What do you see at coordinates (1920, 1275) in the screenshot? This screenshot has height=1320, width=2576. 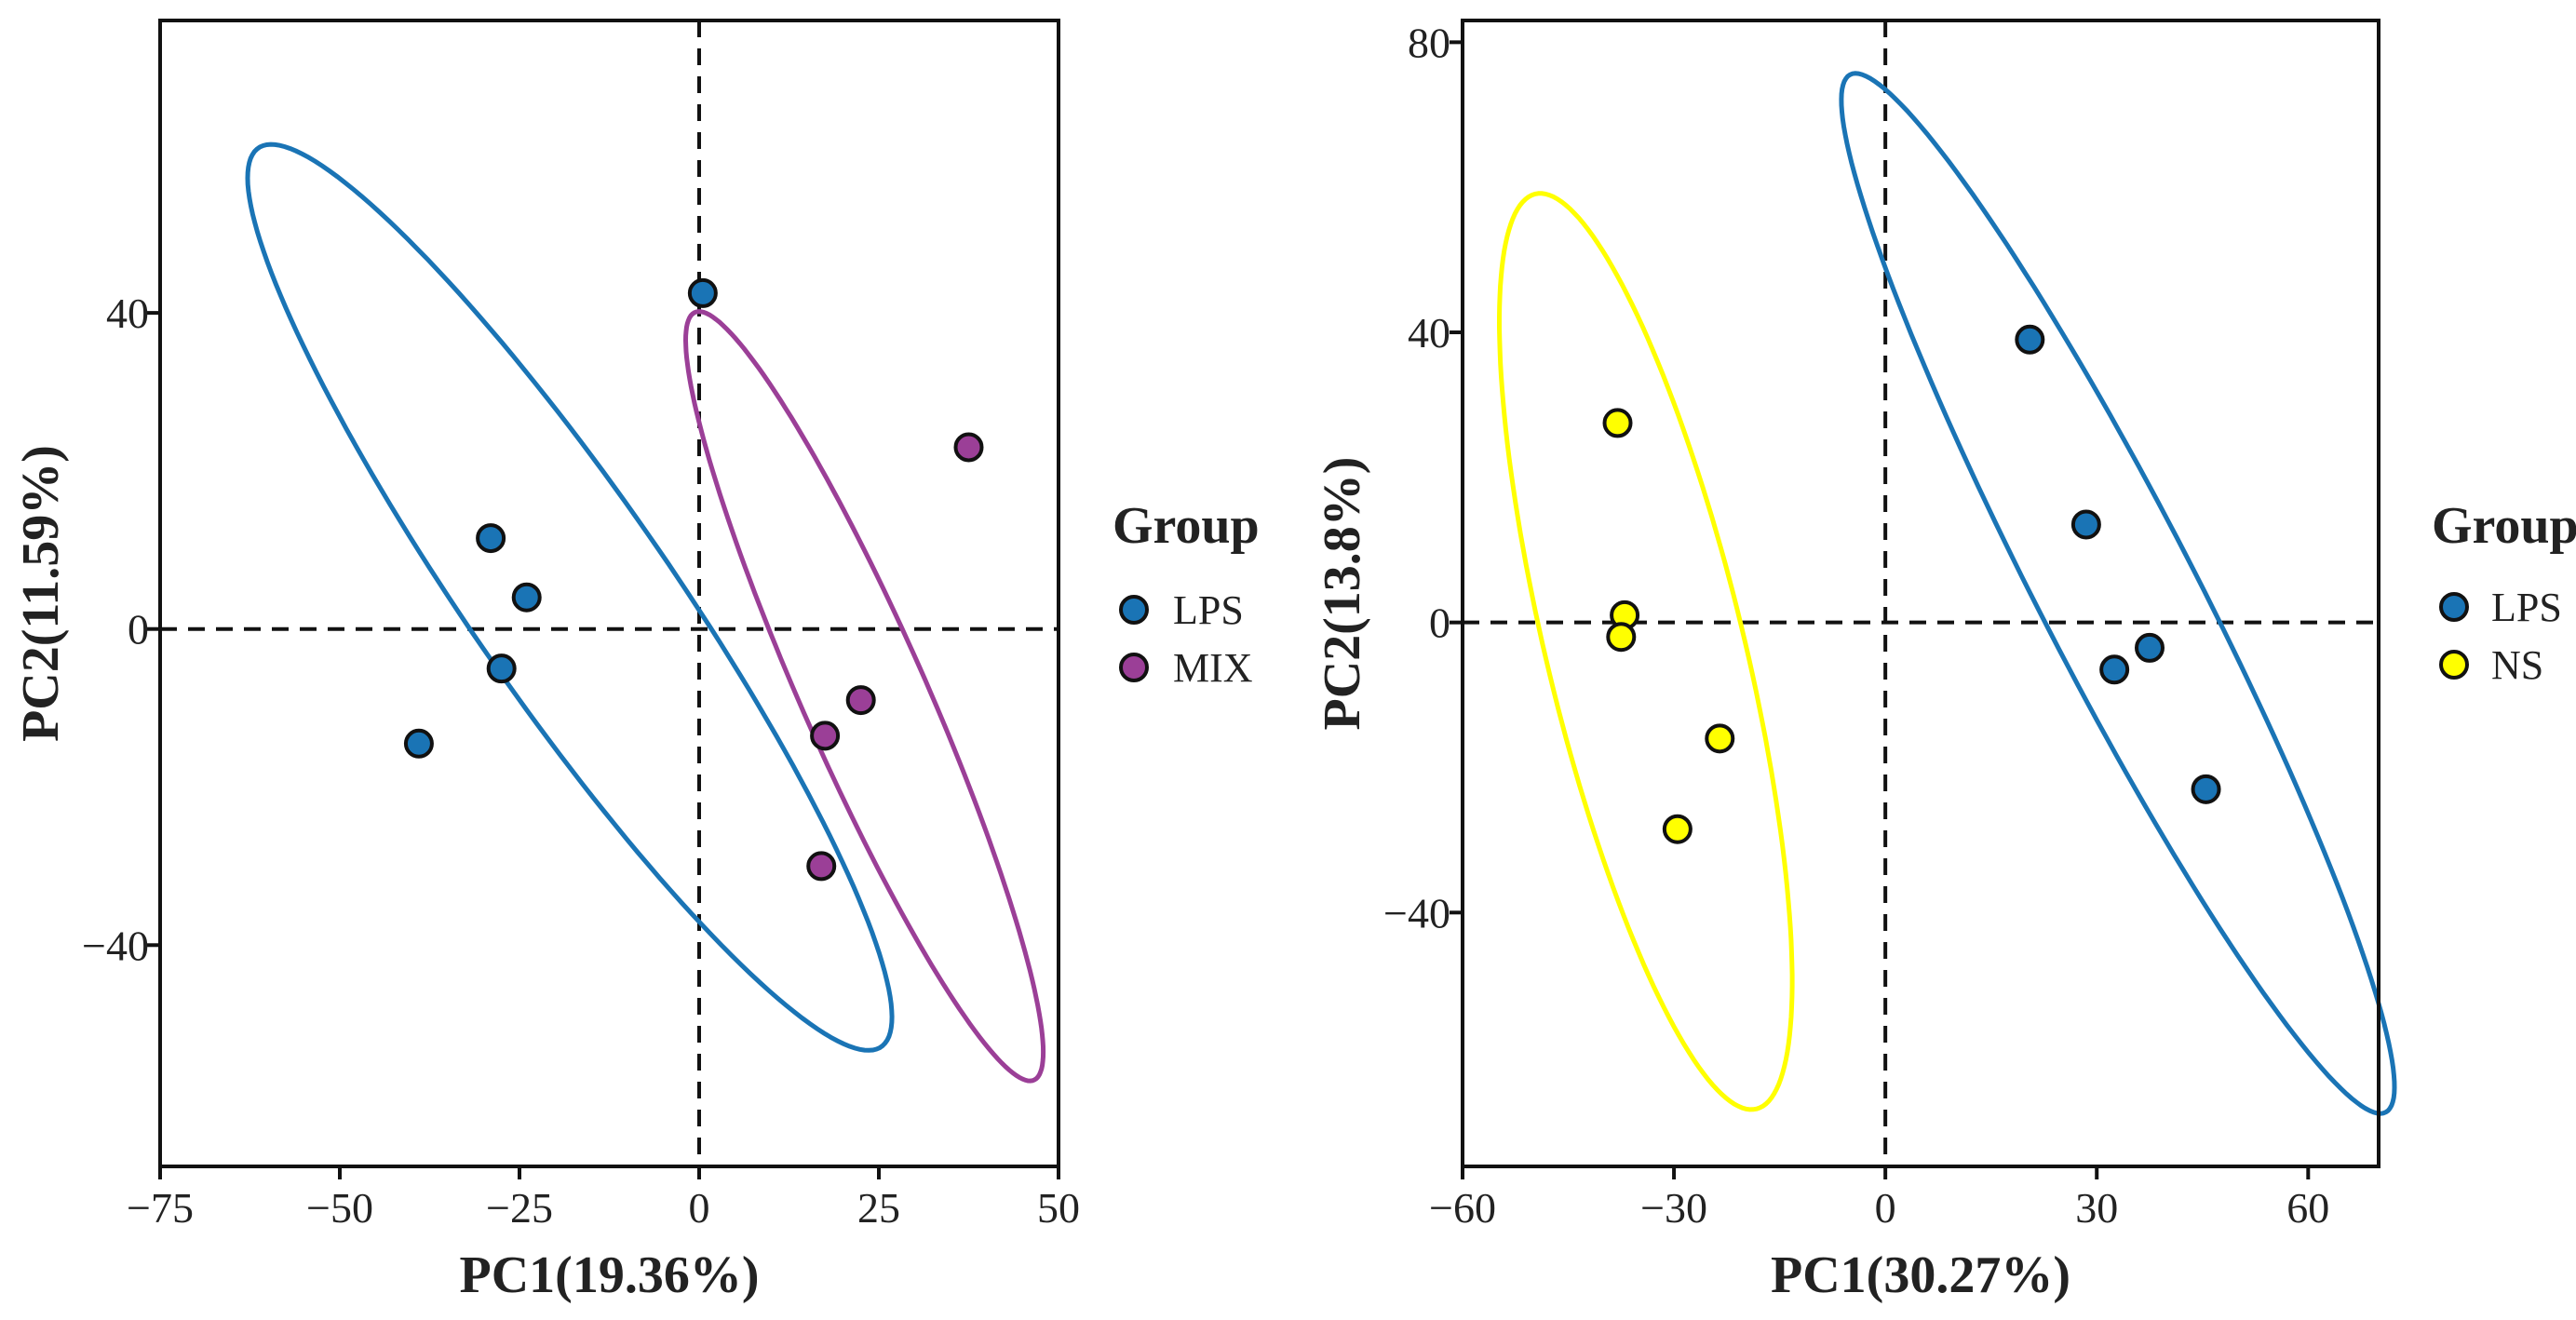 I see `x-axis-title: PC1(30.27%)` at bounding box center [1920, 1275].